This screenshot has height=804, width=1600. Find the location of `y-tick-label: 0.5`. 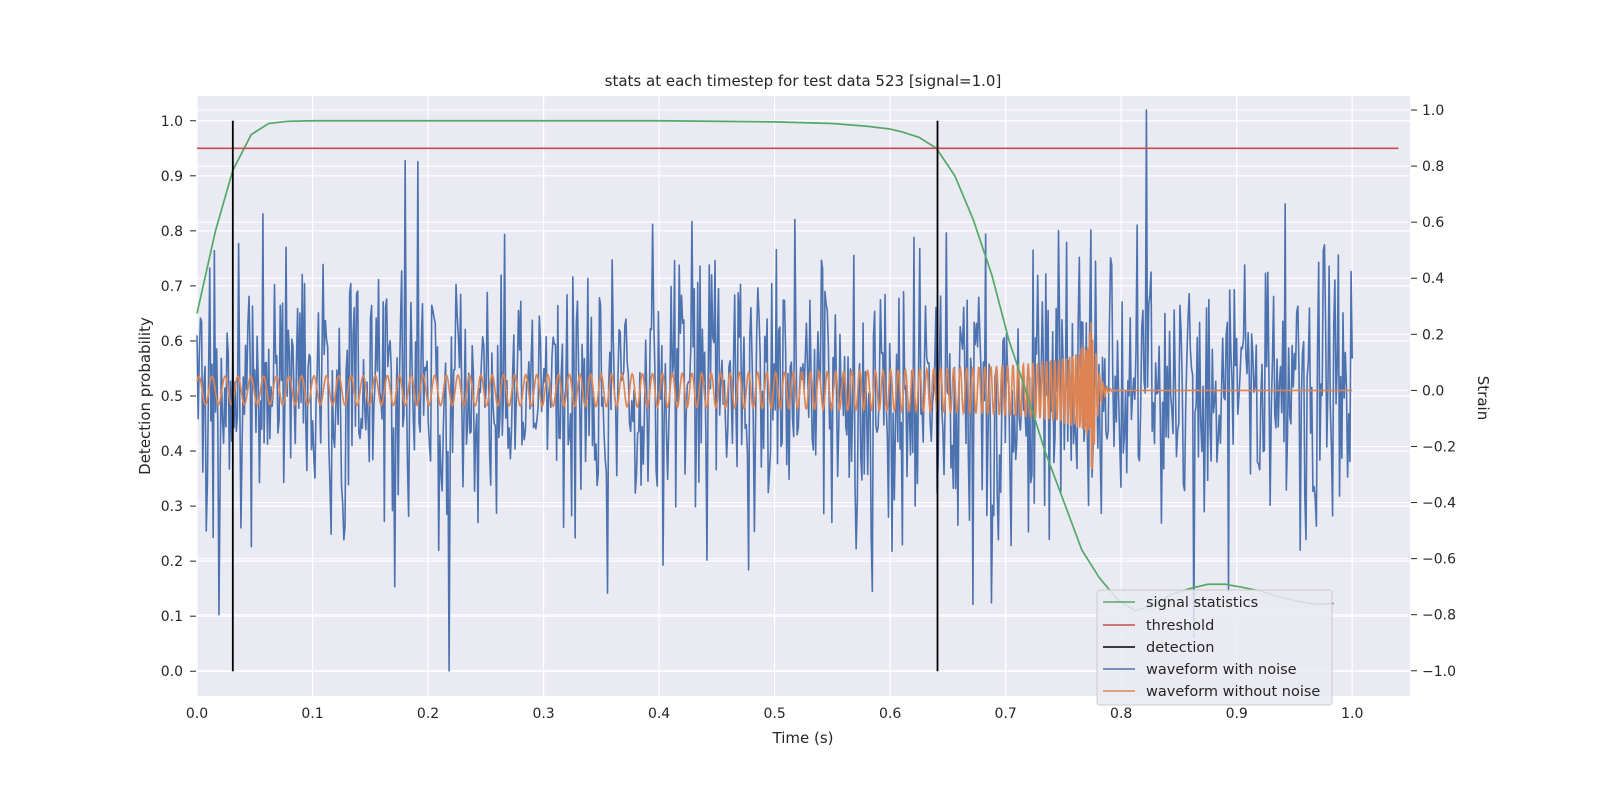

y-tick-label: 0.5 is located at coordinates (172, 397).